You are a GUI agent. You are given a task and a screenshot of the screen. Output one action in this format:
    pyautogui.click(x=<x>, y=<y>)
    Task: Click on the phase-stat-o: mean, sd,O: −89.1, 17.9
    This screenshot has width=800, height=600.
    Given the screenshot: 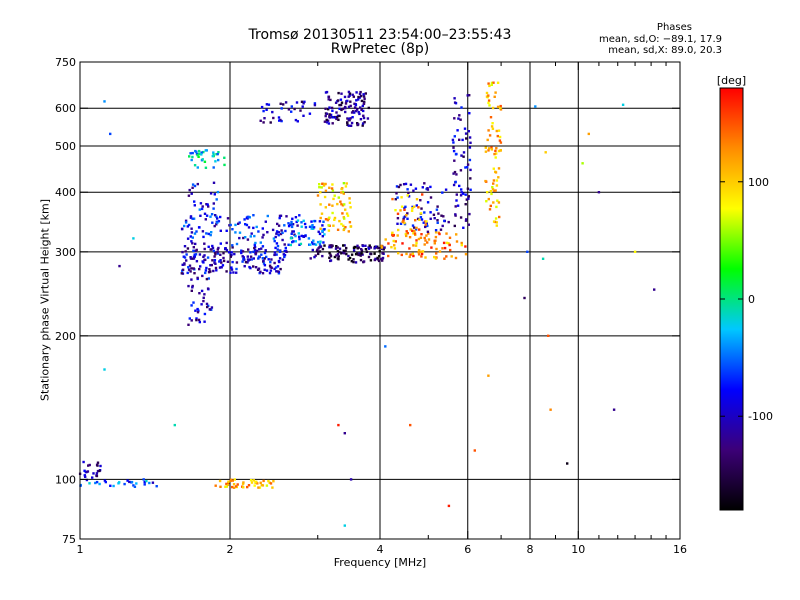 What is the action you would take?
    pyautogui.click(x=660, y=39)
    